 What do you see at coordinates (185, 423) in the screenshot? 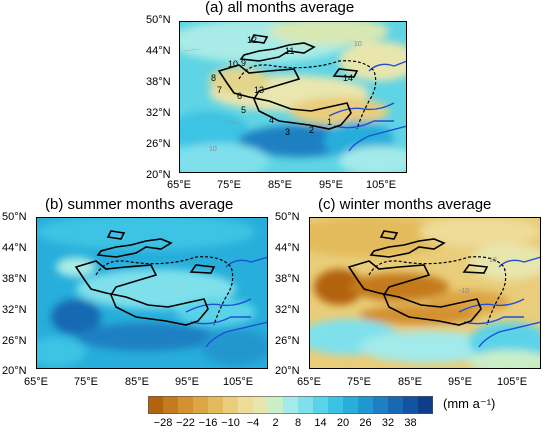
I see `colorbar-tick-label: −22` at bounding box center [185, 423].